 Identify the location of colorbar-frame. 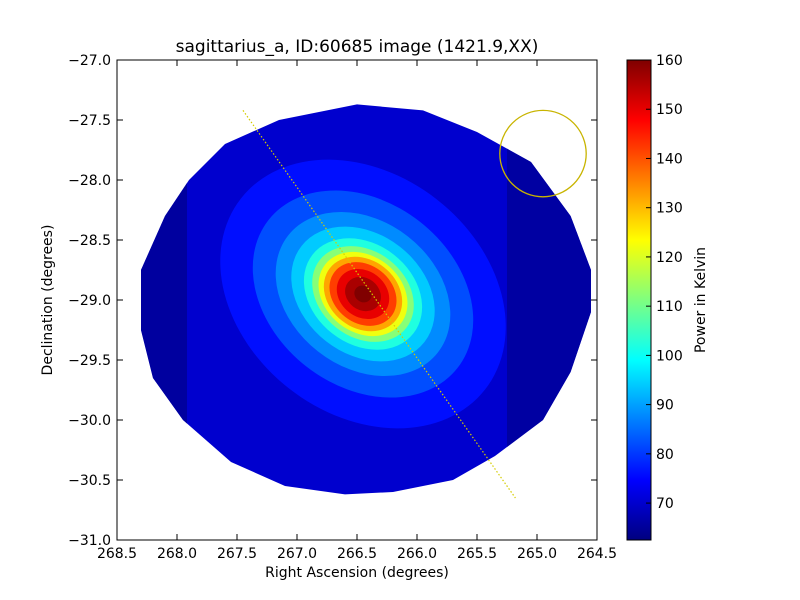
(639, 300).